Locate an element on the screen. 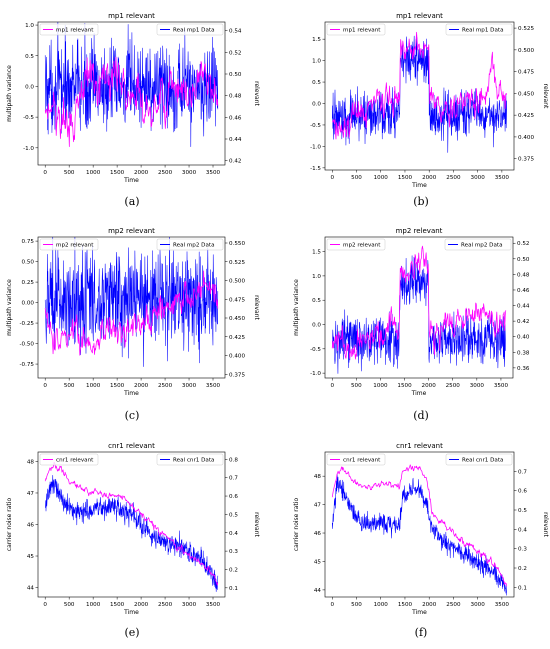  y-tick-label-right: 0.4 is located at coordinates (522, 530).